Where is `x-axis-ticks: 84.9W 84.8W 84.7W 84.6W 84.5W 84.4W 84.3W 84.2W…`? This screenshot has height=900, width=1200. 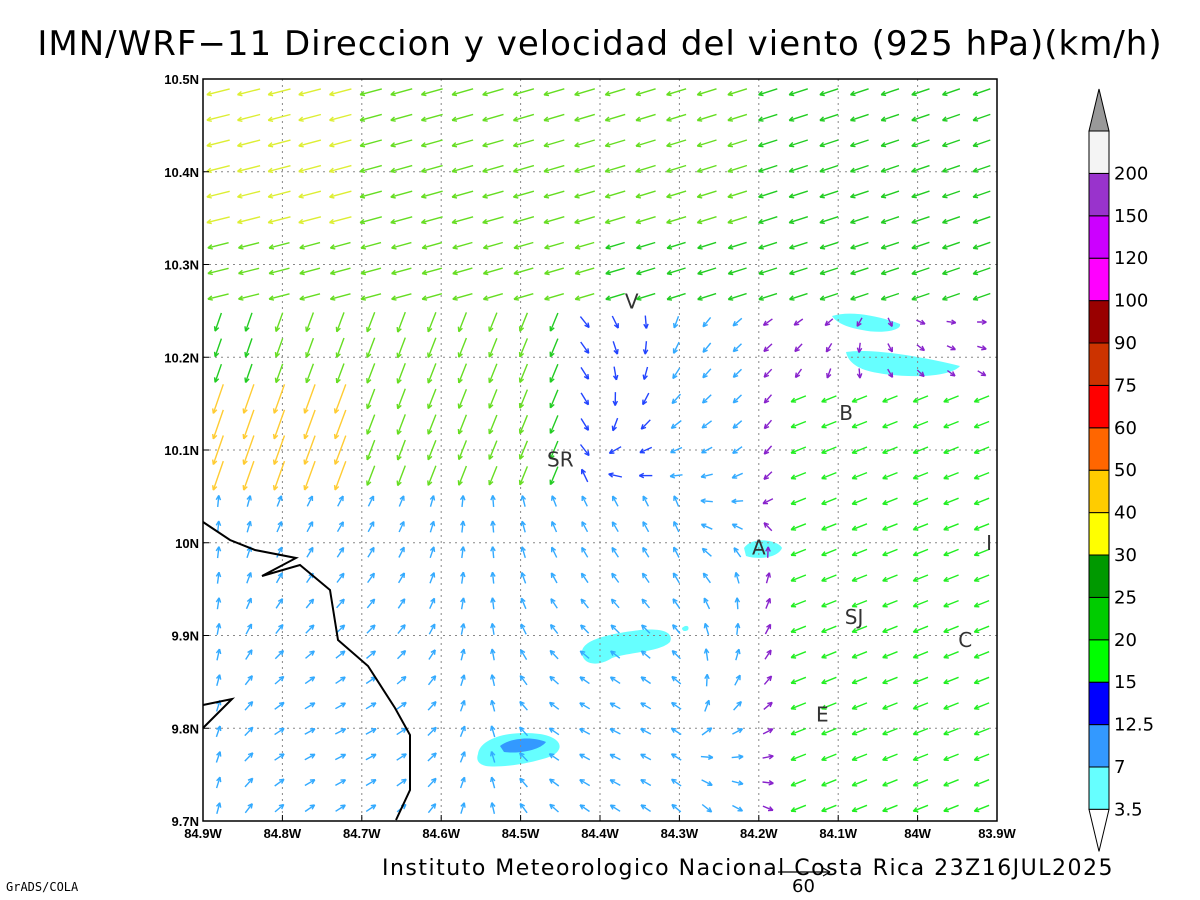 x-axis-ticks: 84.9W 84.8W 84.7W 84.6W 84.5W 84.4W 84.3W 84.2W… is located at coordinates (600, 828).